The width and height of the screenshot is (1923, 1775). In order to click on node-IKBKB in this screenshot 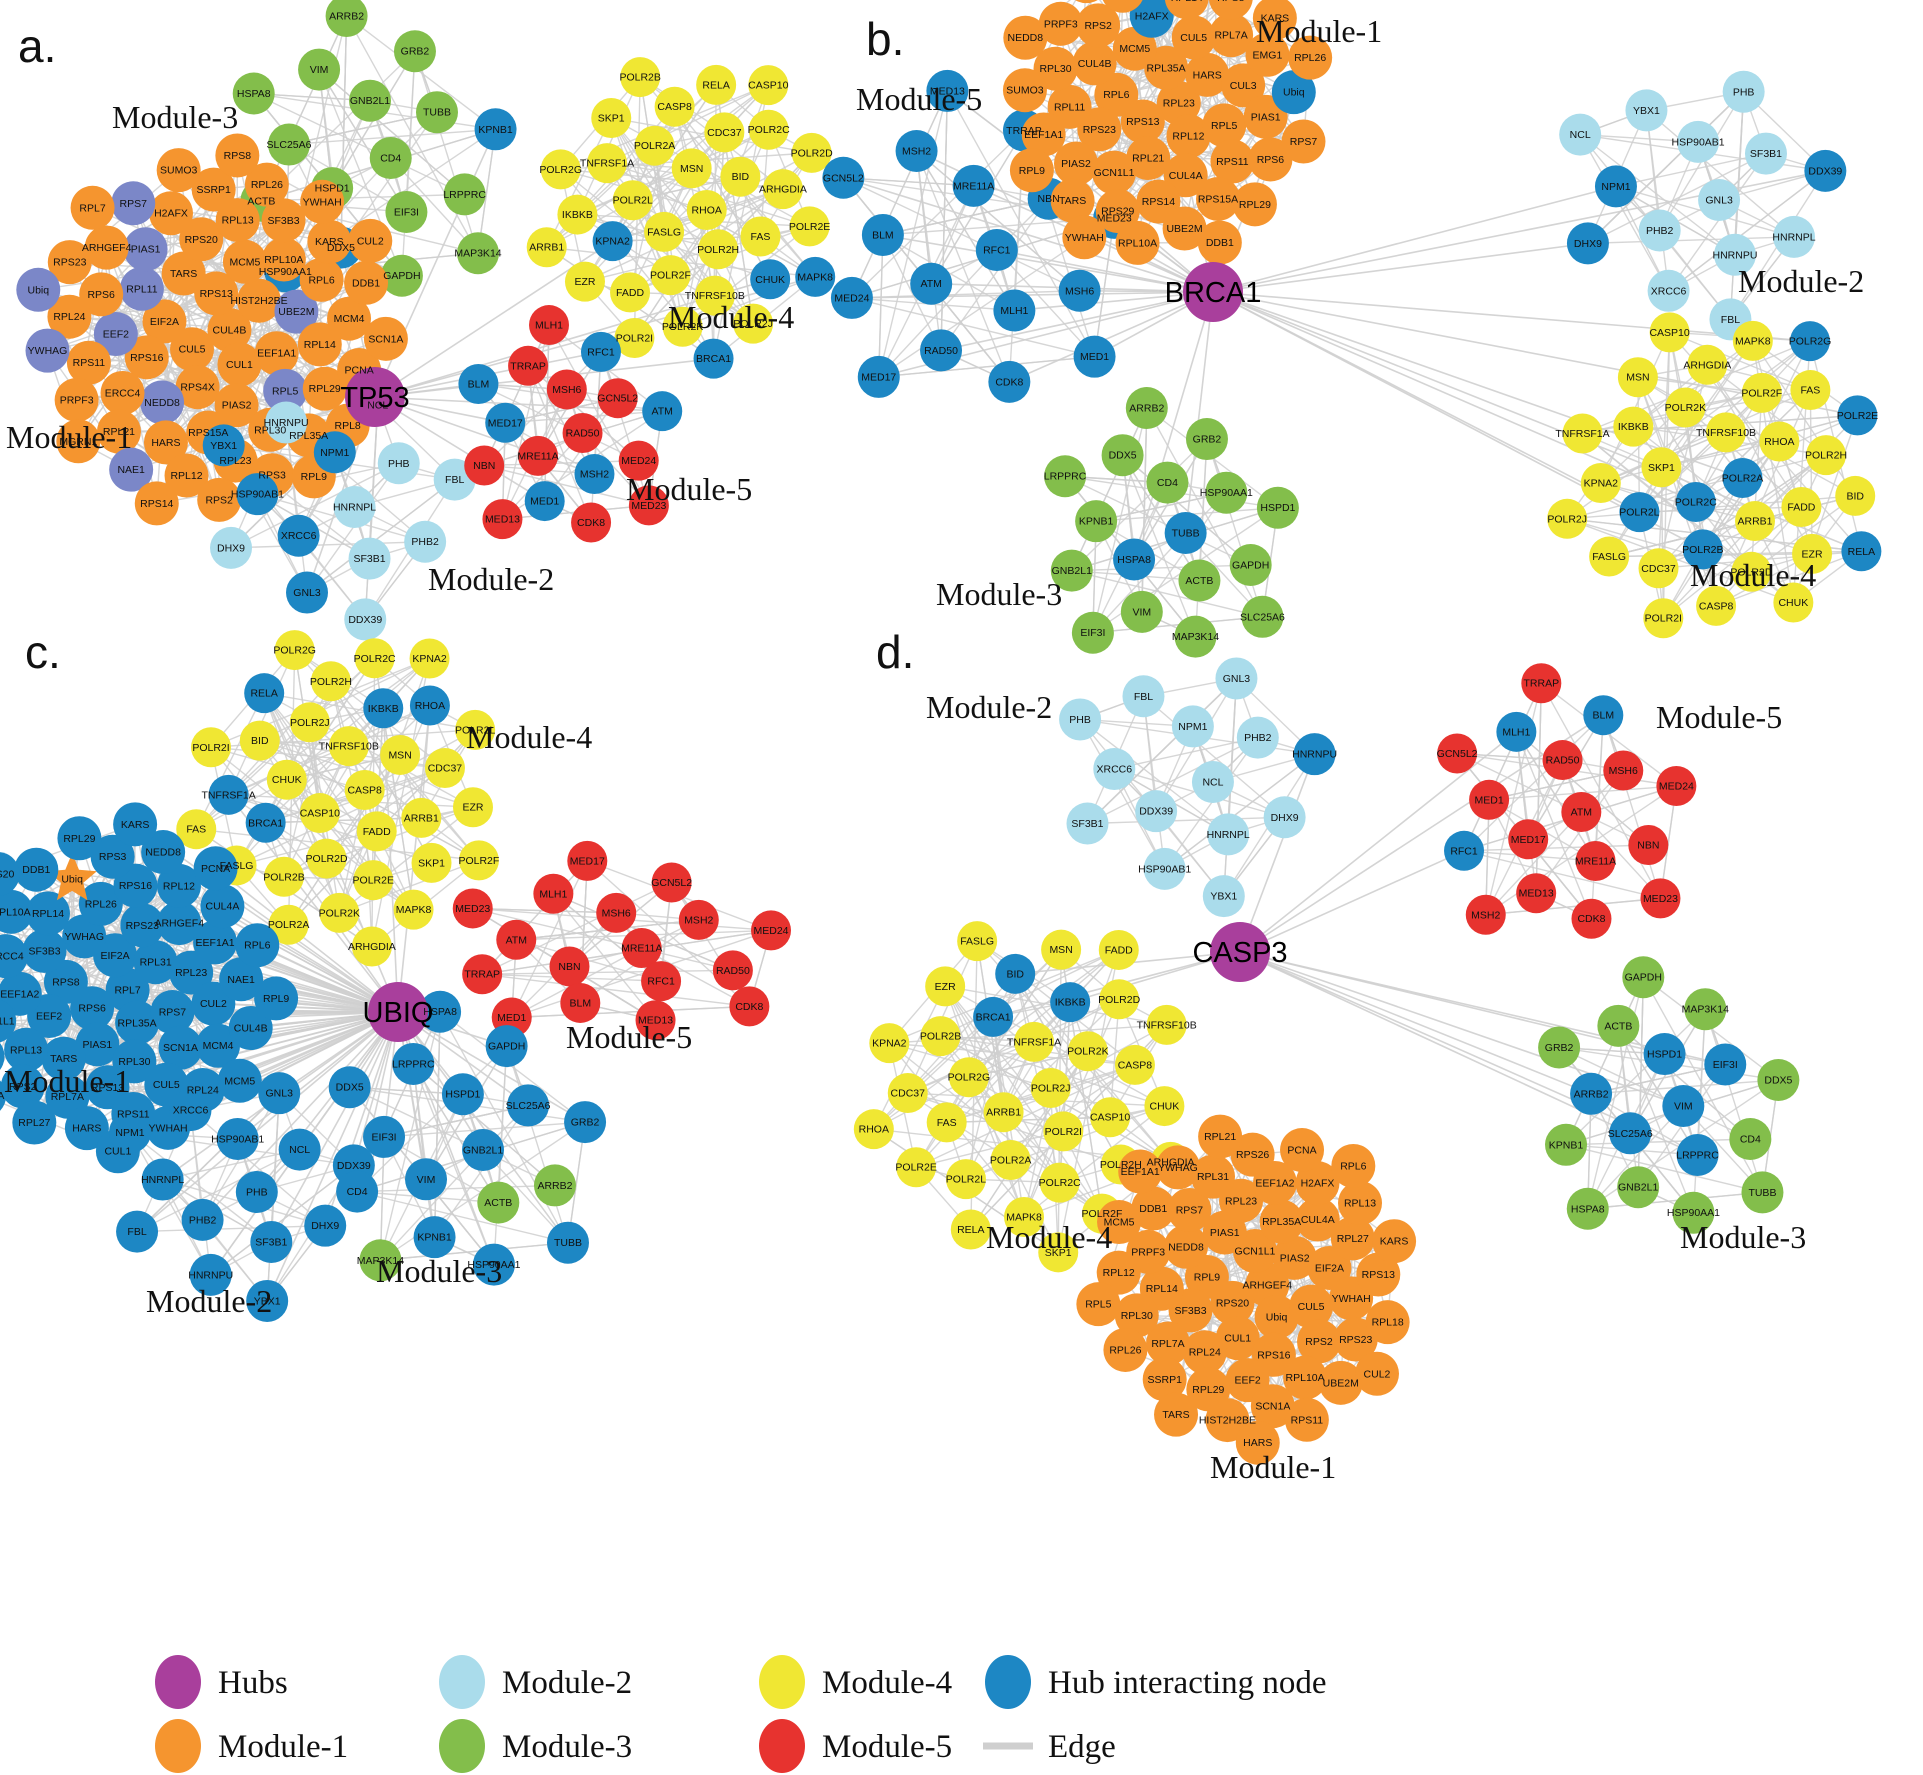, I will do `click(577, 214)`.